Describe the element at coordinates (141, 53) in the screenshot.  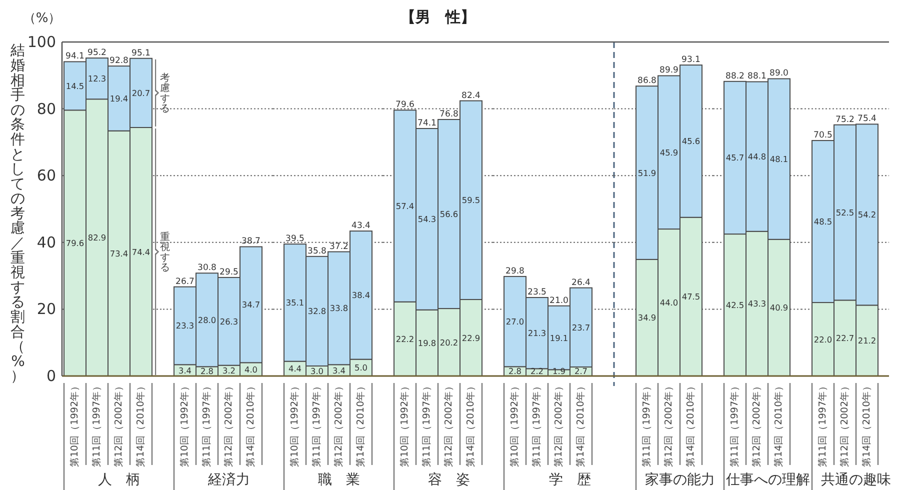
I see `total-label: 95.1` at that location.